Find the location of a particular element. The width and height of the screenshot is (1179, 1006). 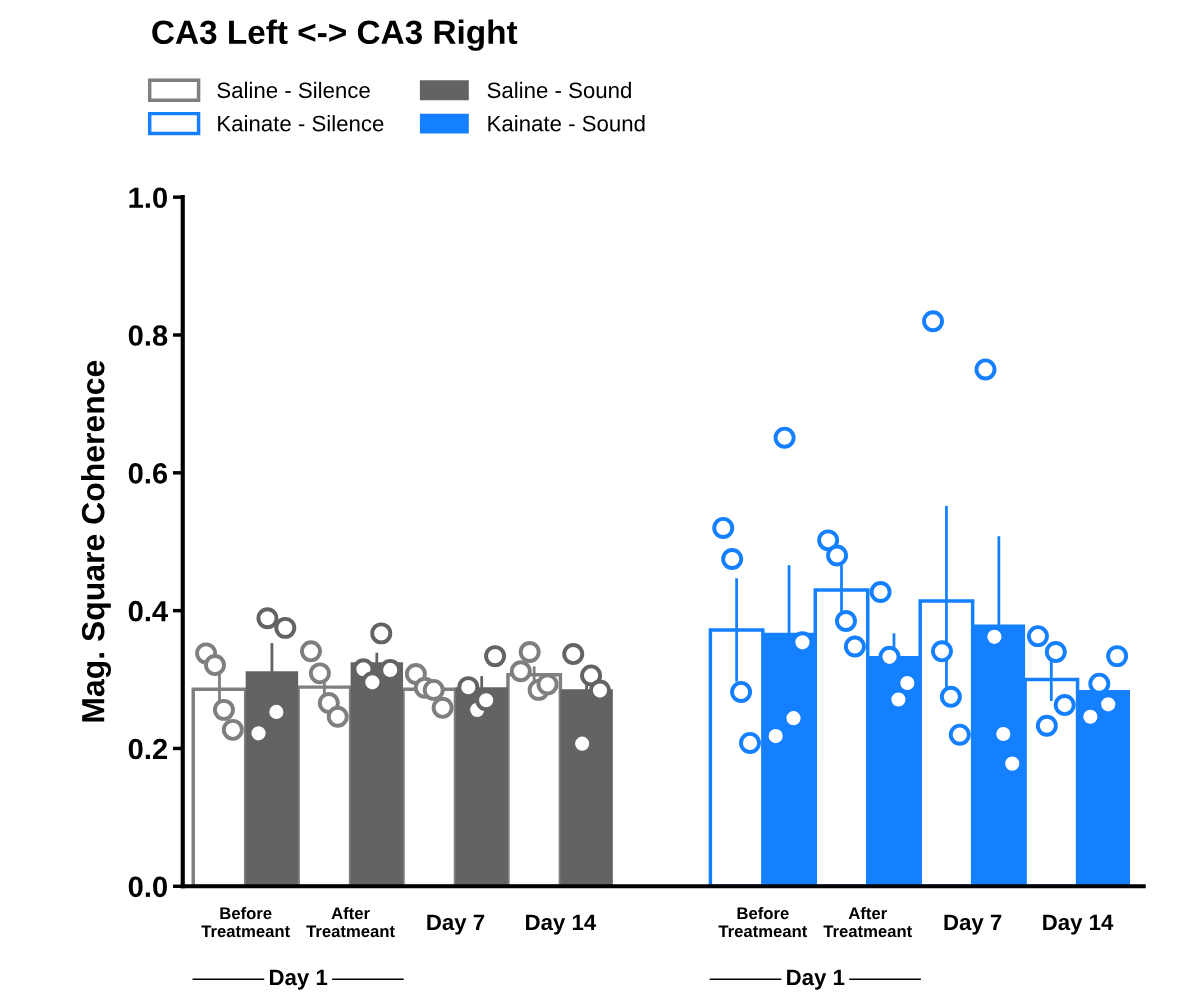

y-tick-label: 0.6 is located at coordinates (148, 473).